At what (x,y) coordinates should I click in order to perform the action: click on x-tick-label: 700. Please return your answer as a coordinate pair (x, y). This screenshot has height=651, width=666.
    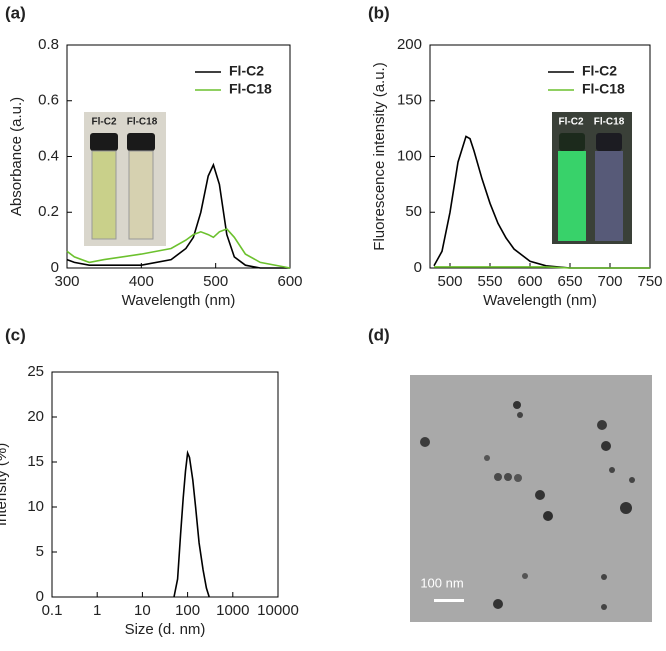
    Looking at the image, I should click on (609, 281).